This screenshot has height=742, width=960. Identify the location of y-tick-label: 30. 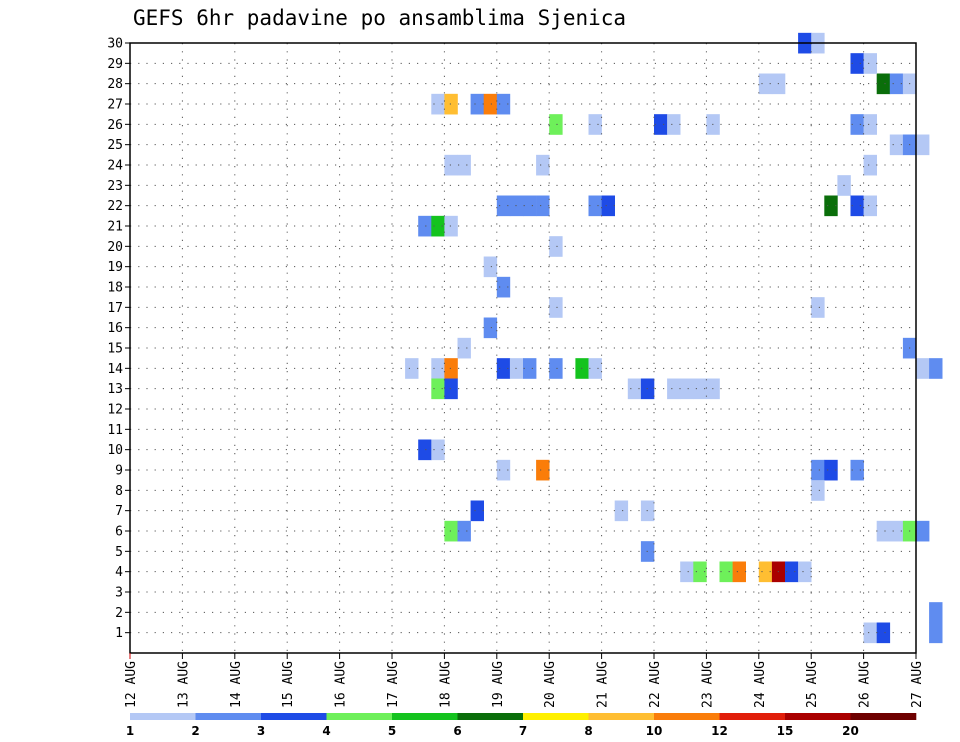
(115, 44).